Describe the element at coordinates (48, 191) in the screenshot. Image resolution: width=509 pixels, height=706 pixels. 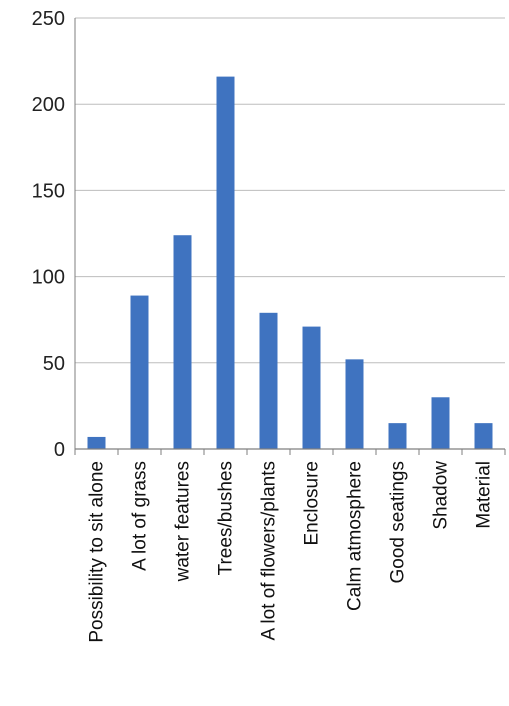
I see `y-tick-label: 150` at that location.